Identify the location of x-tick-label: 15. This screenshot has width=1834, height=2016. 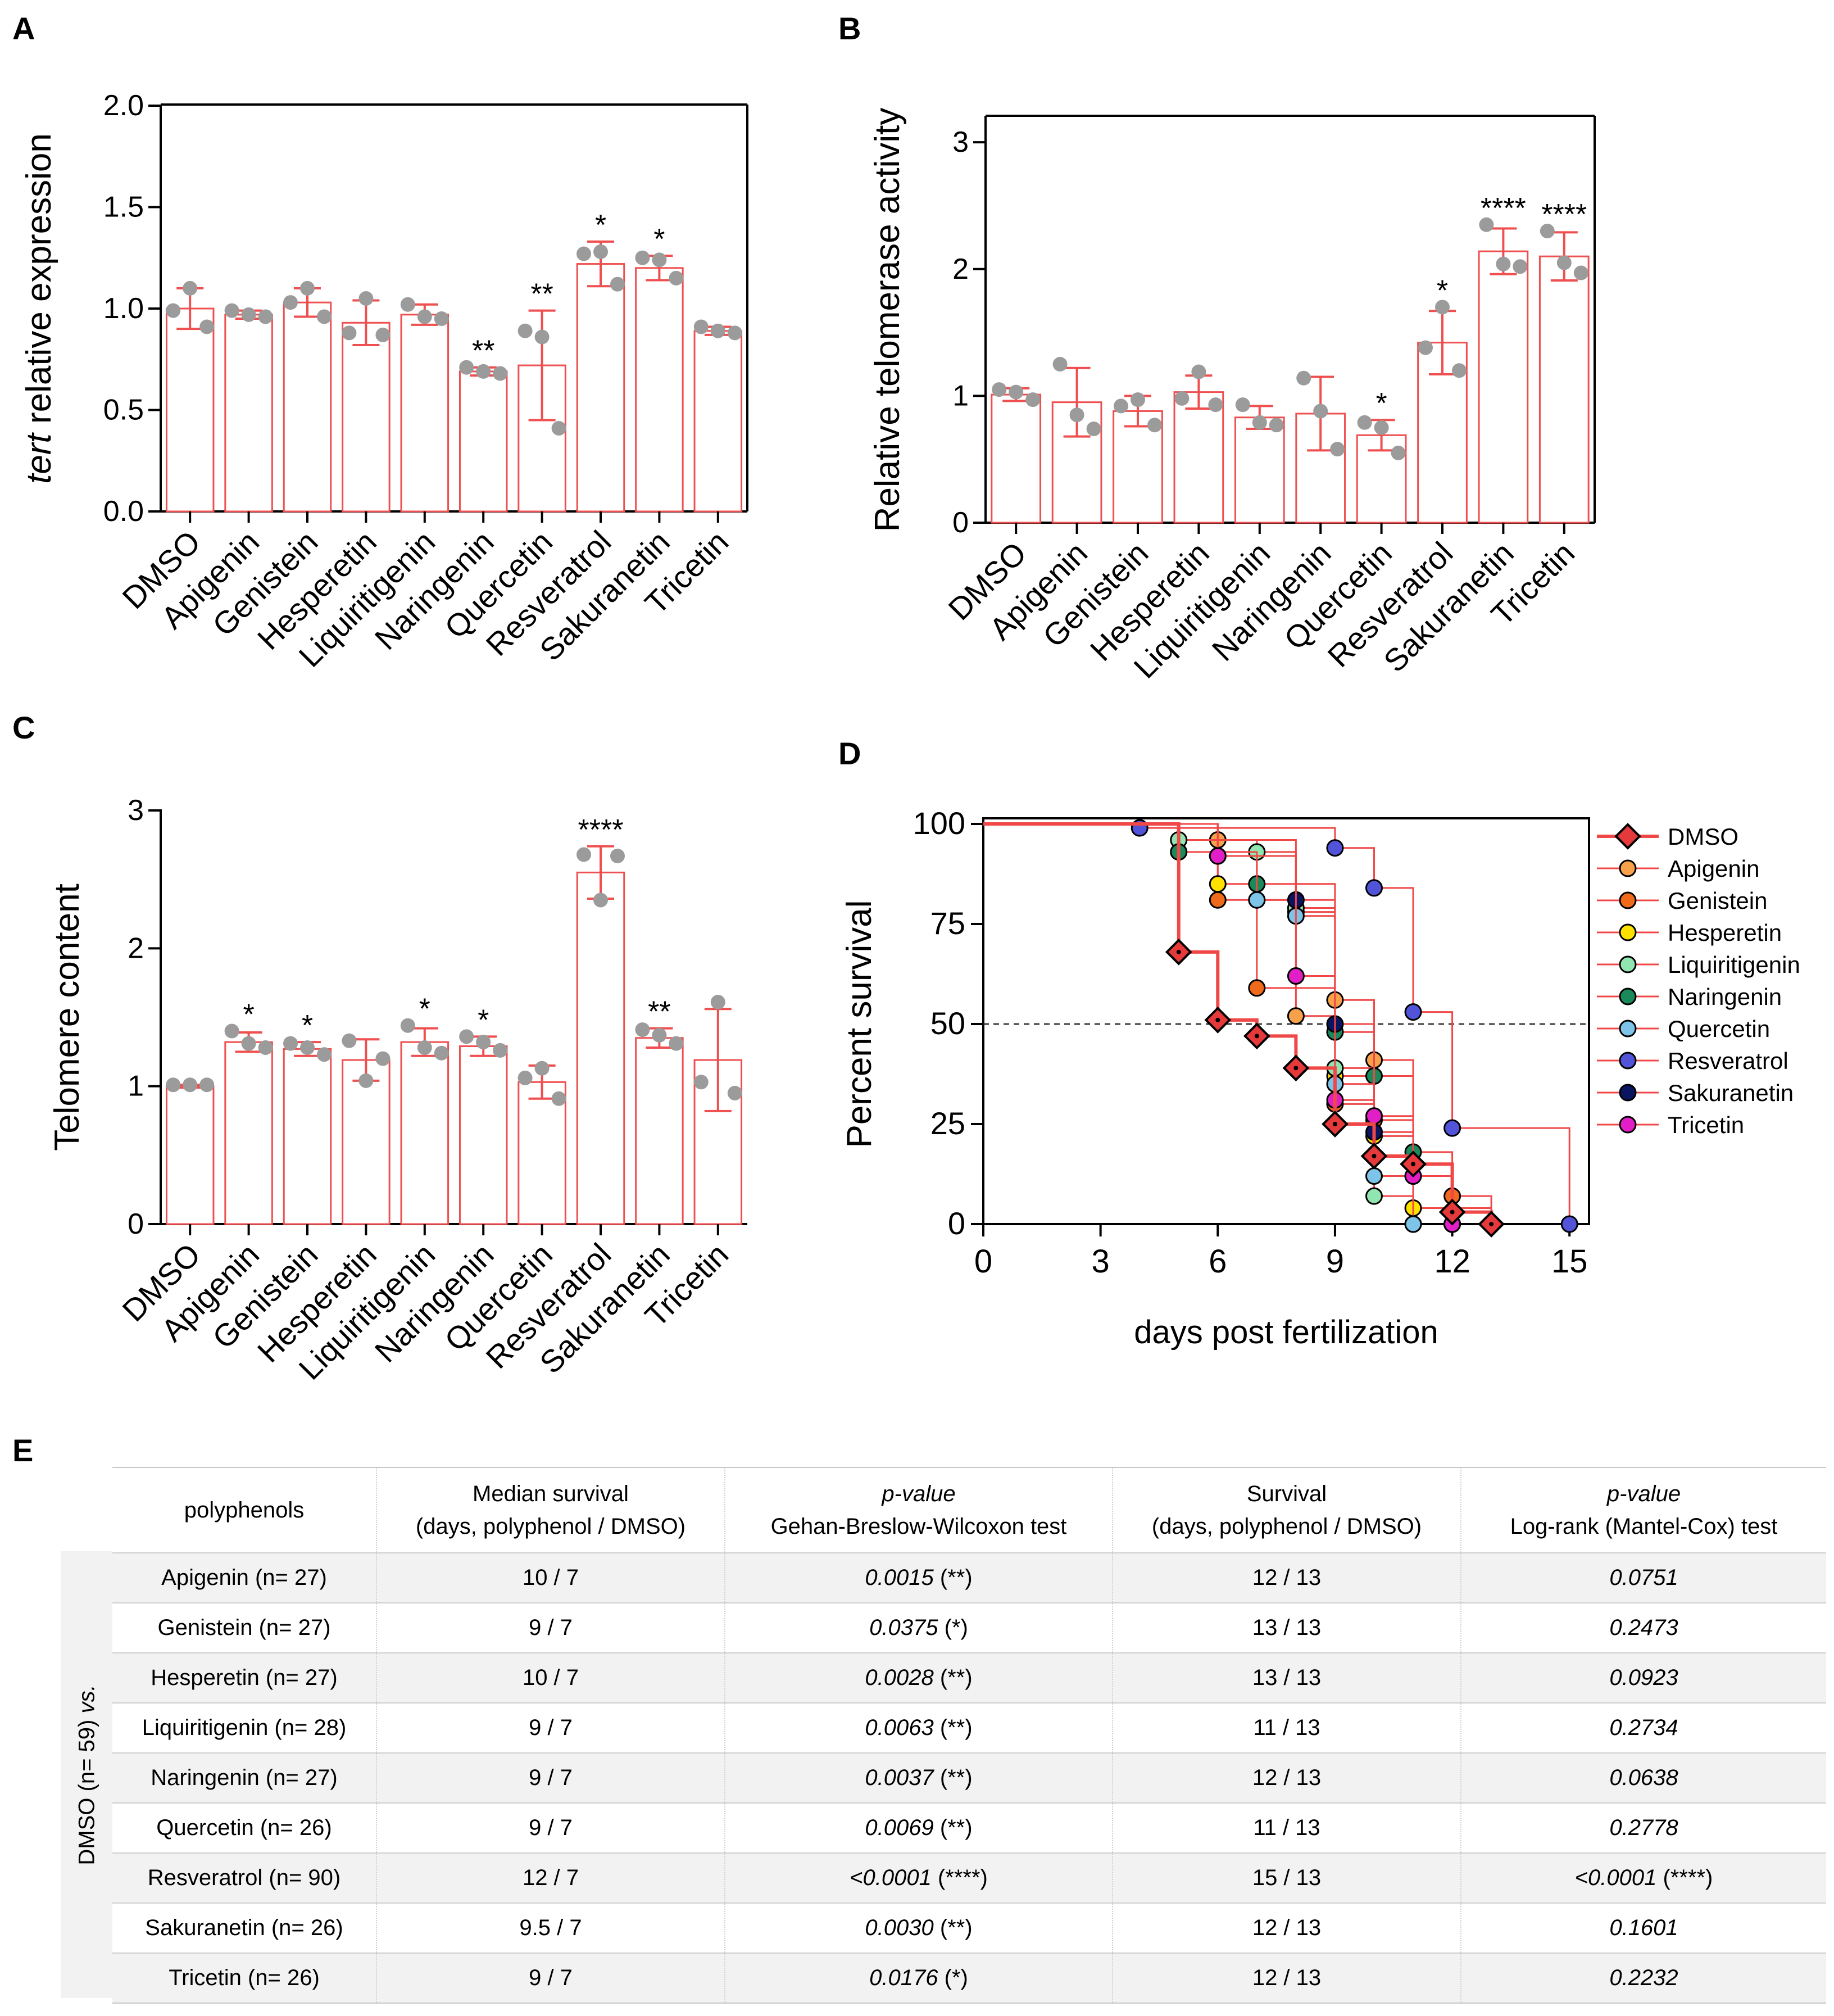
(1569, 1261).